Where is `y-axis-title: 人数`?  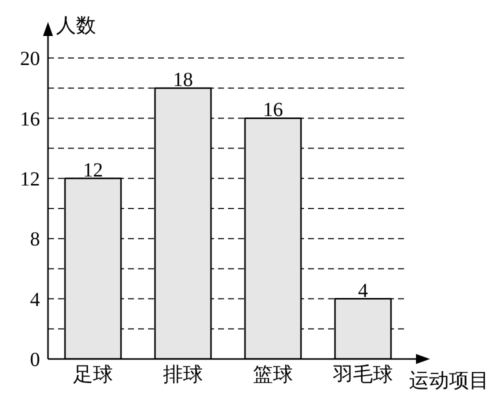
y-axis-title: 人数 is located at coordinates (76, 26).